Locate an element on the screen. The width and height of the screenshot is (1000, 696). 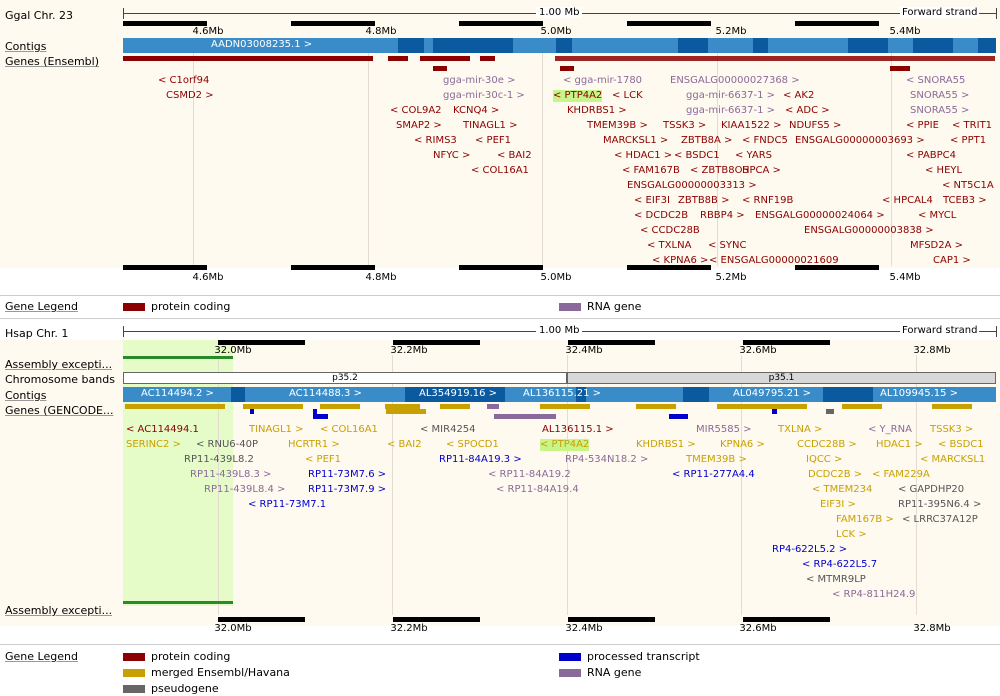
gene-label: HDAC1 > is located at coordinates (899, 444).